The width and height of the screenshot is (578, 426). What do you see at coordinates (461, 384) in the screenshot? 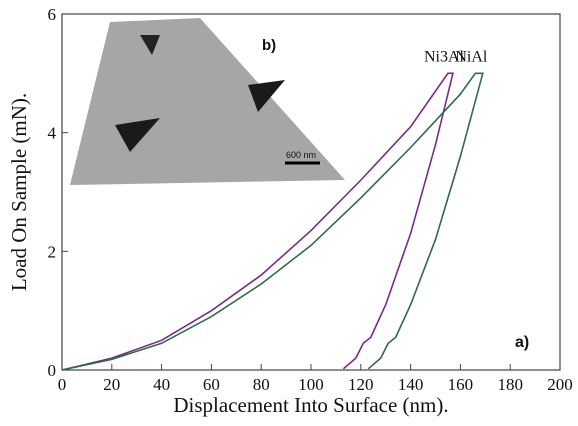
I see `x-tick-label: 160` at bounding box center [461, 384].